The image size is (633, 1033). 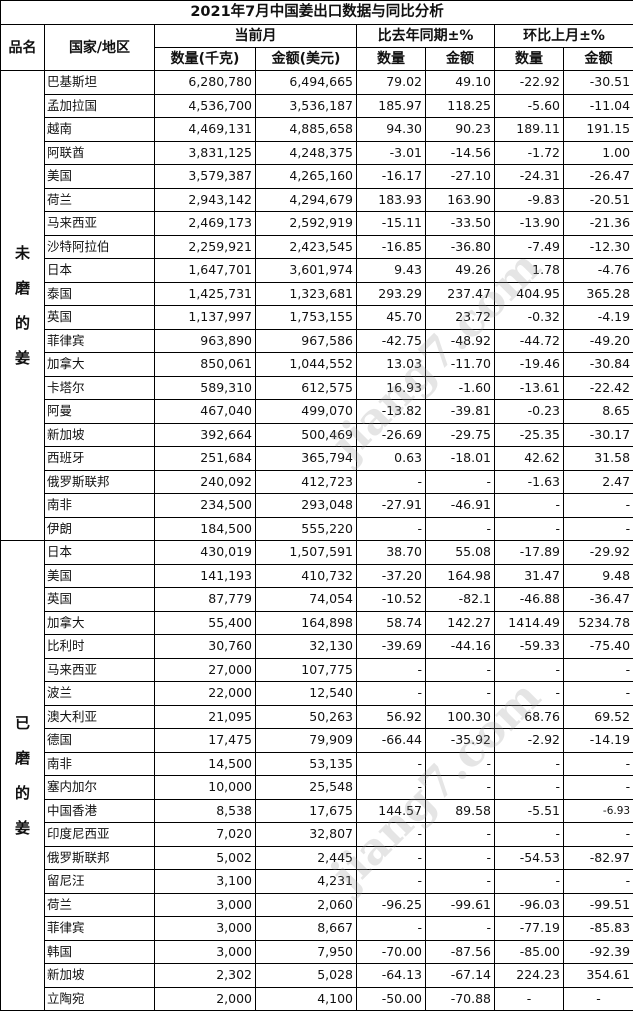 I want to click on amount-cell: 499,070, so click(x=306, y=411).